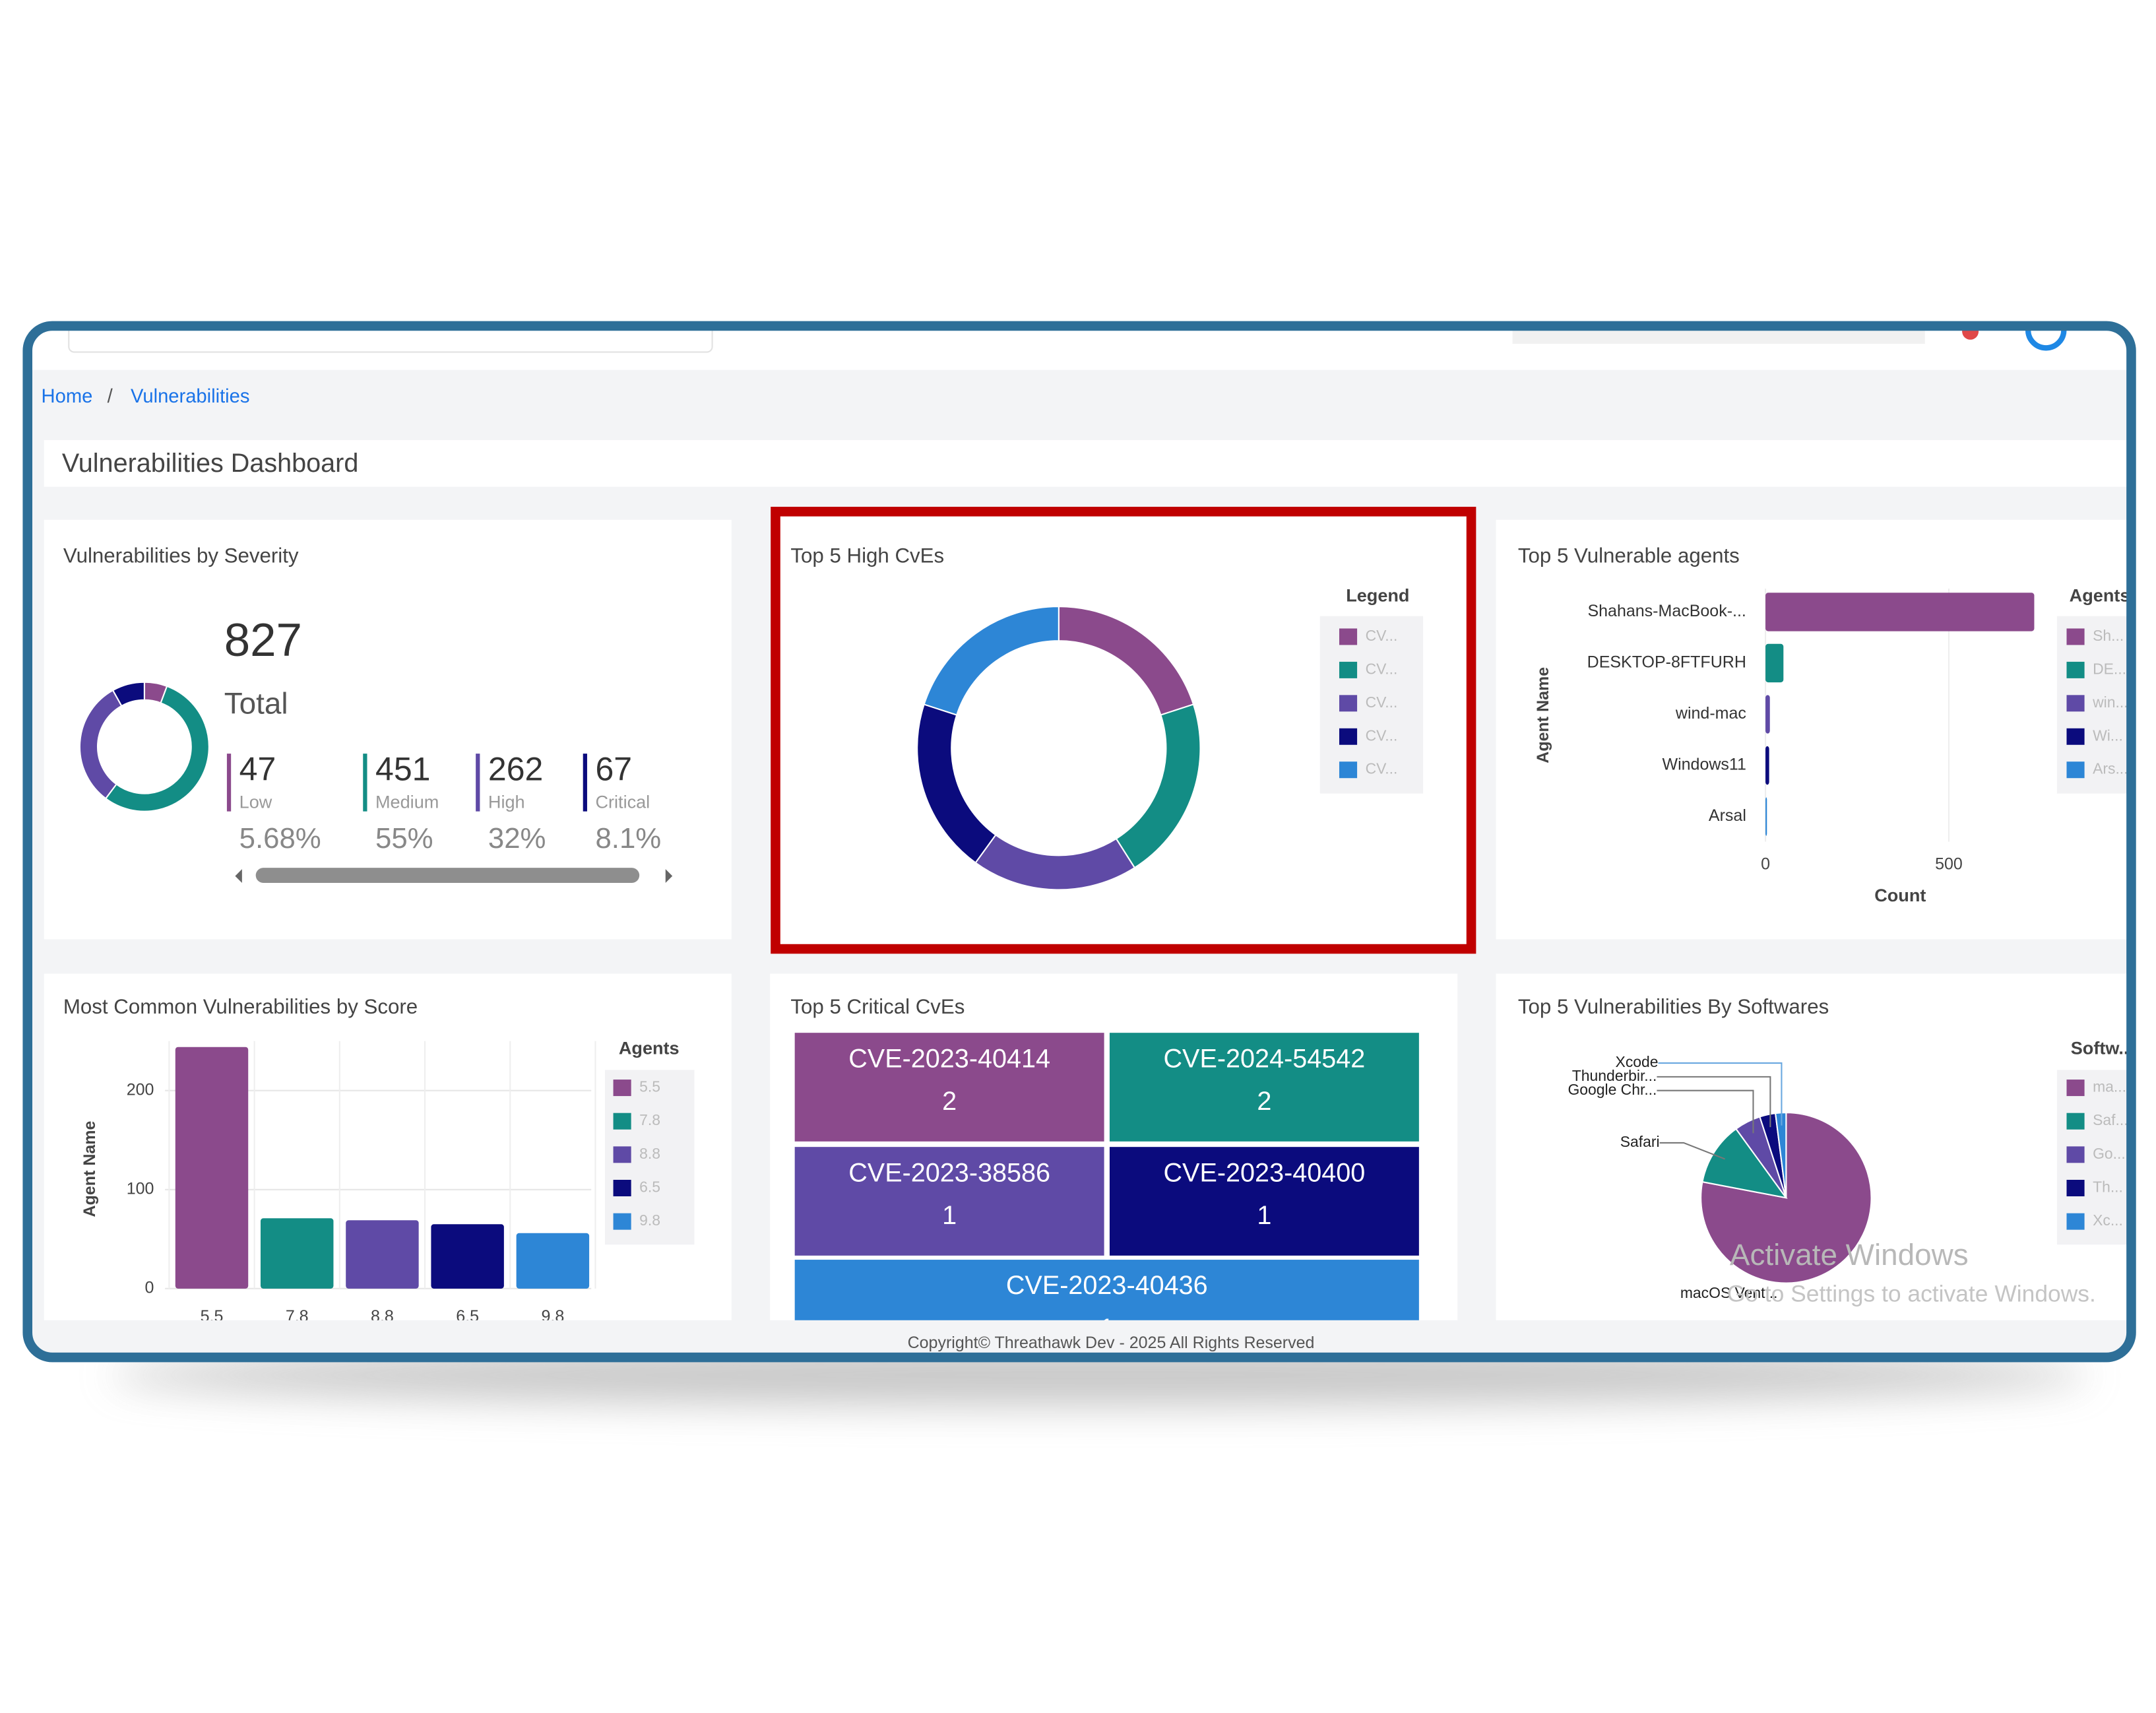 This screenshot has height=1713, width=2156. Describe the element at coordinates (1674, 1006) in the screenshot. I see `card-title: Top 5 Vulnerabilities By Softwares` at that location.